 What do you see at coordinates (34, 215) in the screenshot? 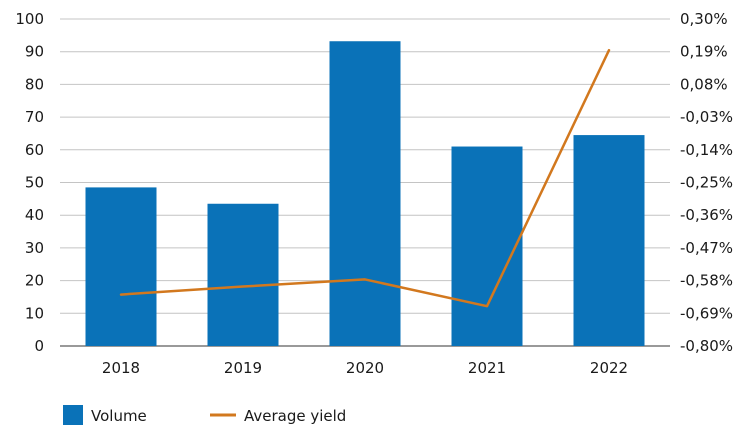
I see `left-tick-label: 40` at bounding box center [34, 215].